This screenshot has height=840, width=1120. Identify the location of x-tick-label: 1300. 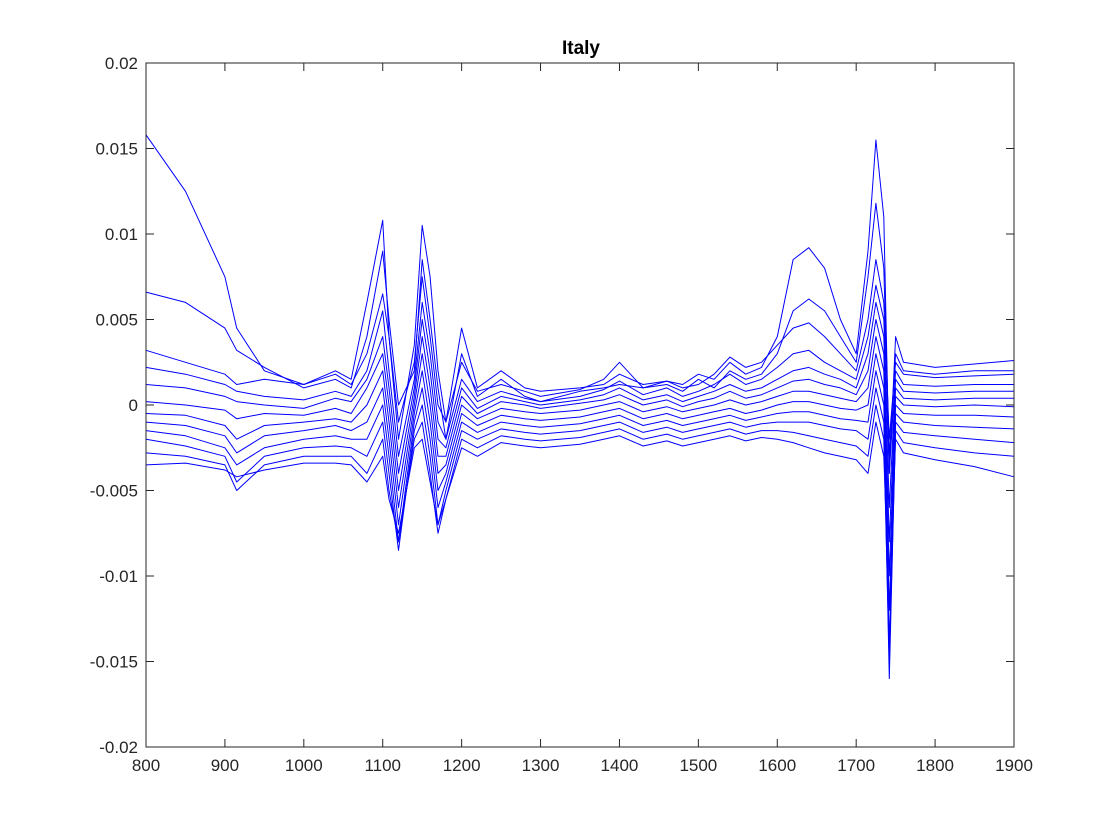
(541, 765).